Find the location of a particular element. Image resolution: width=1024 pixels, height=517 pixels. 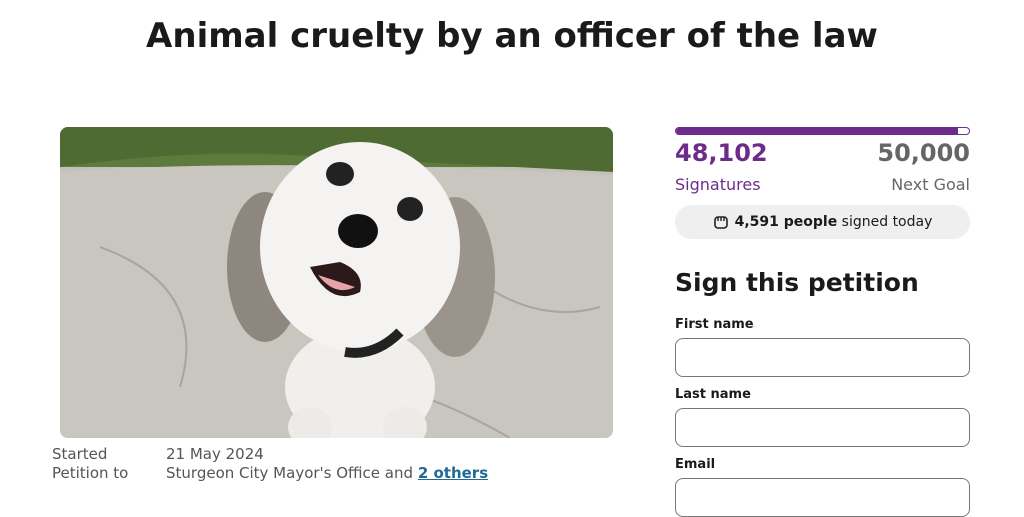

started-label: Started is located at coordinates (80, 454).